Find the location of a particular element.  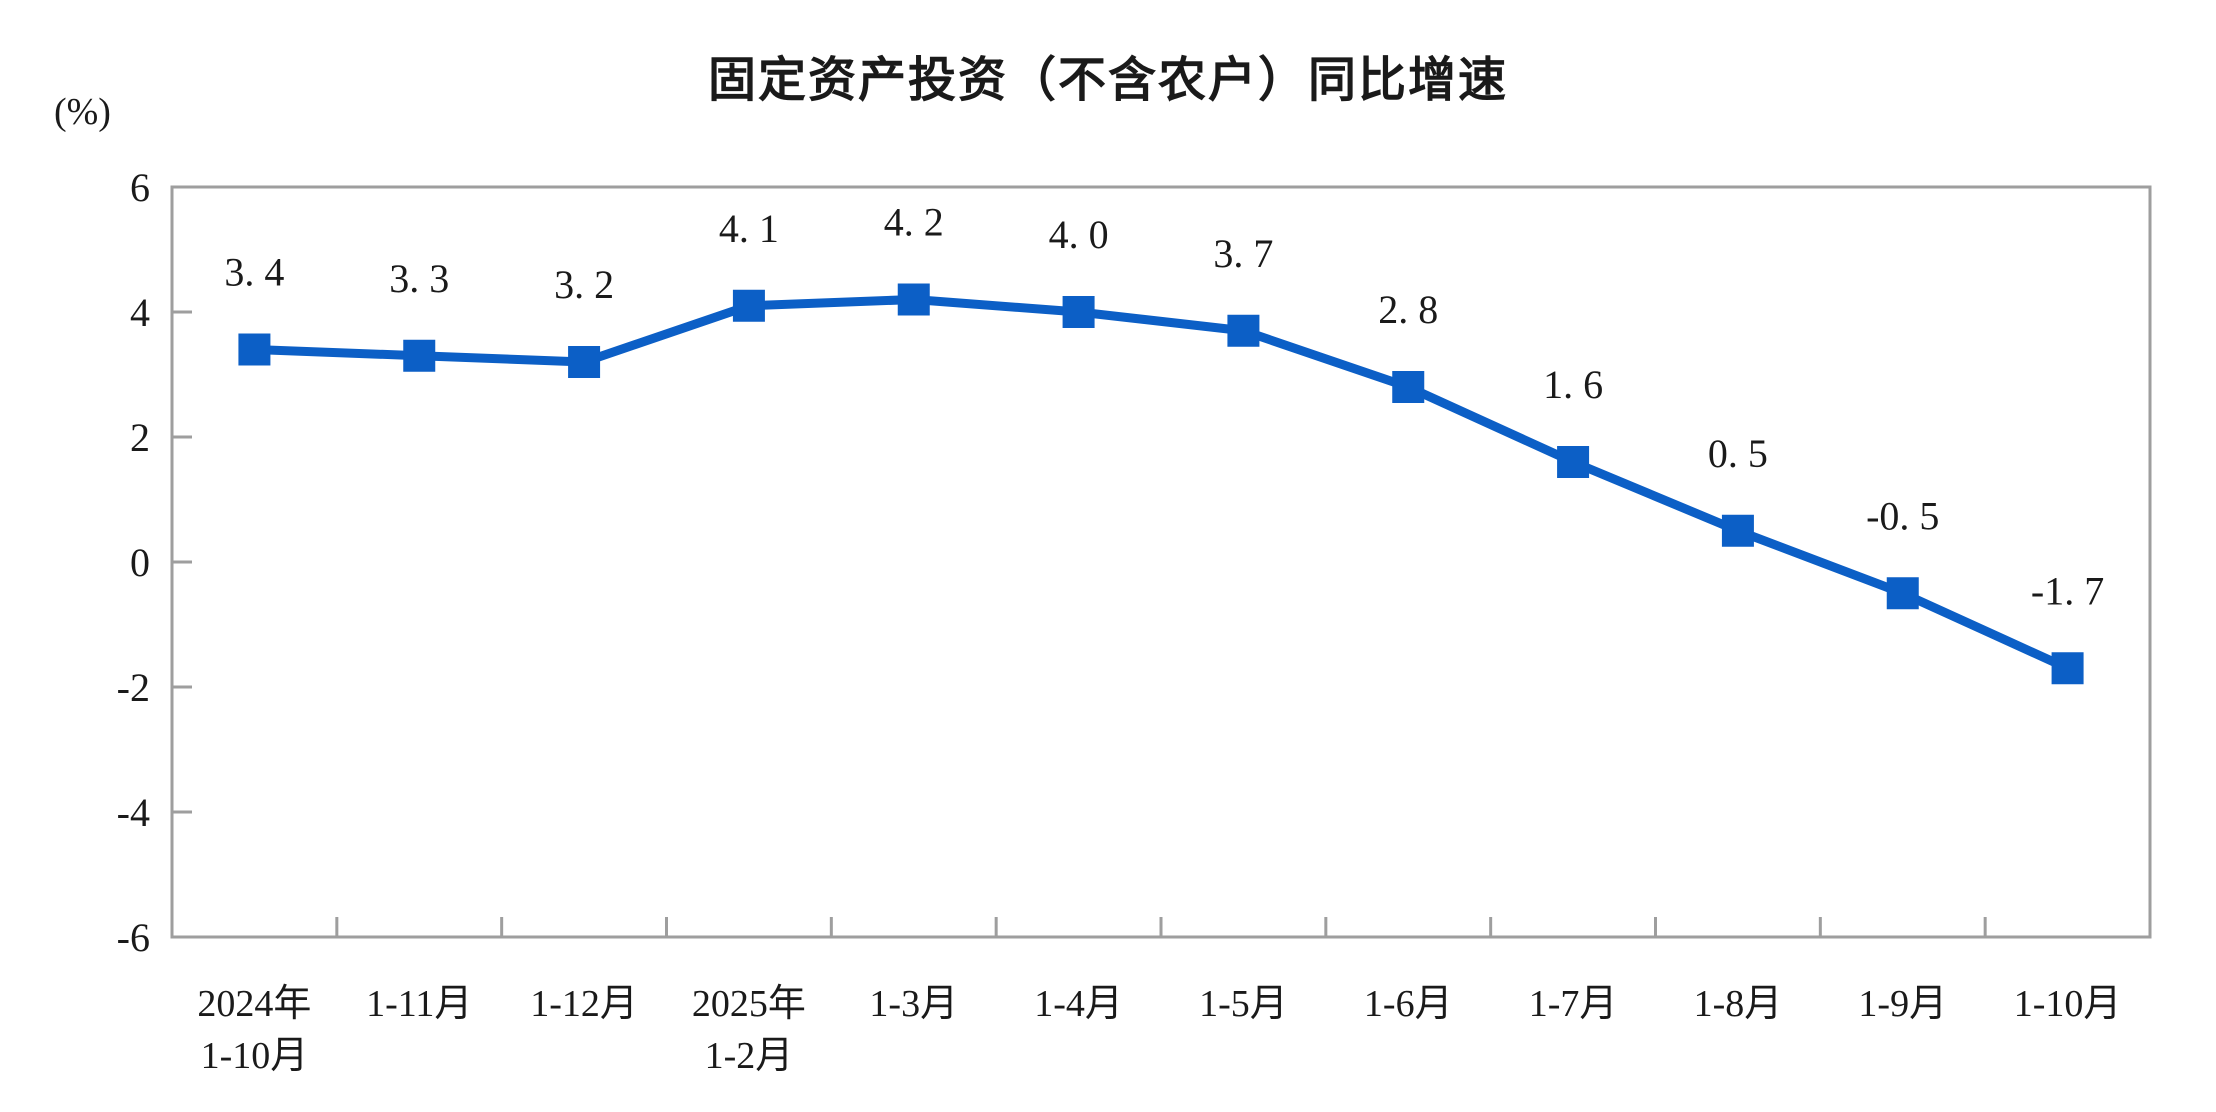

data-point-label: 3. 2 is located at coordinates (584, 284).